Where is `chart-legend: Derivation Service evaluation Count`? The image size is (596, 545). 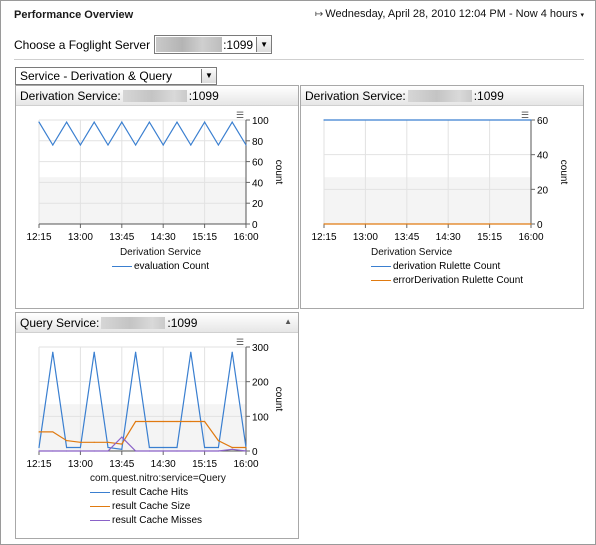
chart-legend: Derivation Service evaluation Count is located at coordinates (160, 261).